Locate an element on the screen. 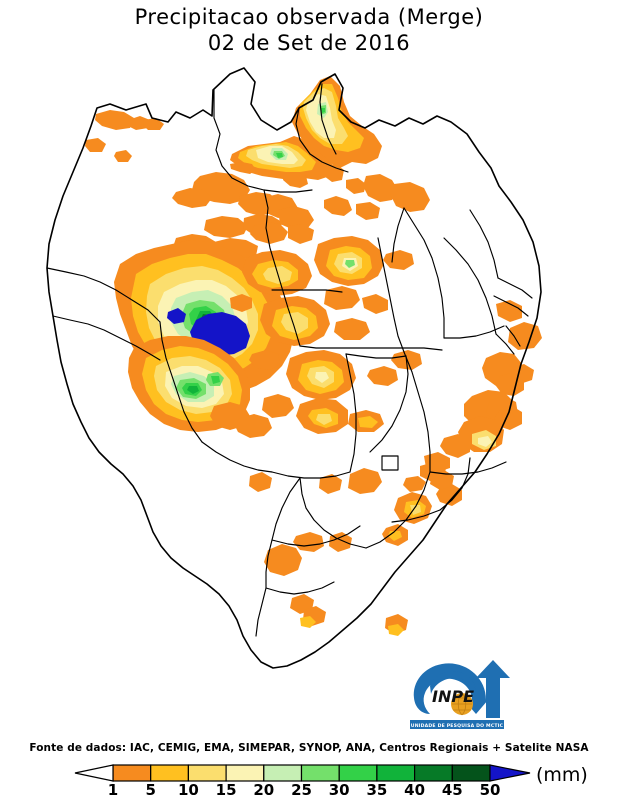 This screenshot has height=800, width=618. inpe-wordmark: INPE is located at coordinates (453, 696).